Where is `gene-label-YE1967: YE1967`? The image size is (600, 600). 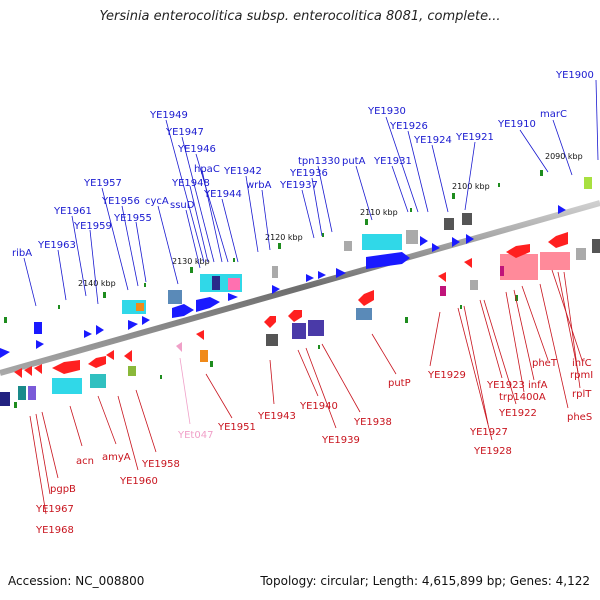 gene-label-YE1967: YE1967 is located at coordinates (54, 509).